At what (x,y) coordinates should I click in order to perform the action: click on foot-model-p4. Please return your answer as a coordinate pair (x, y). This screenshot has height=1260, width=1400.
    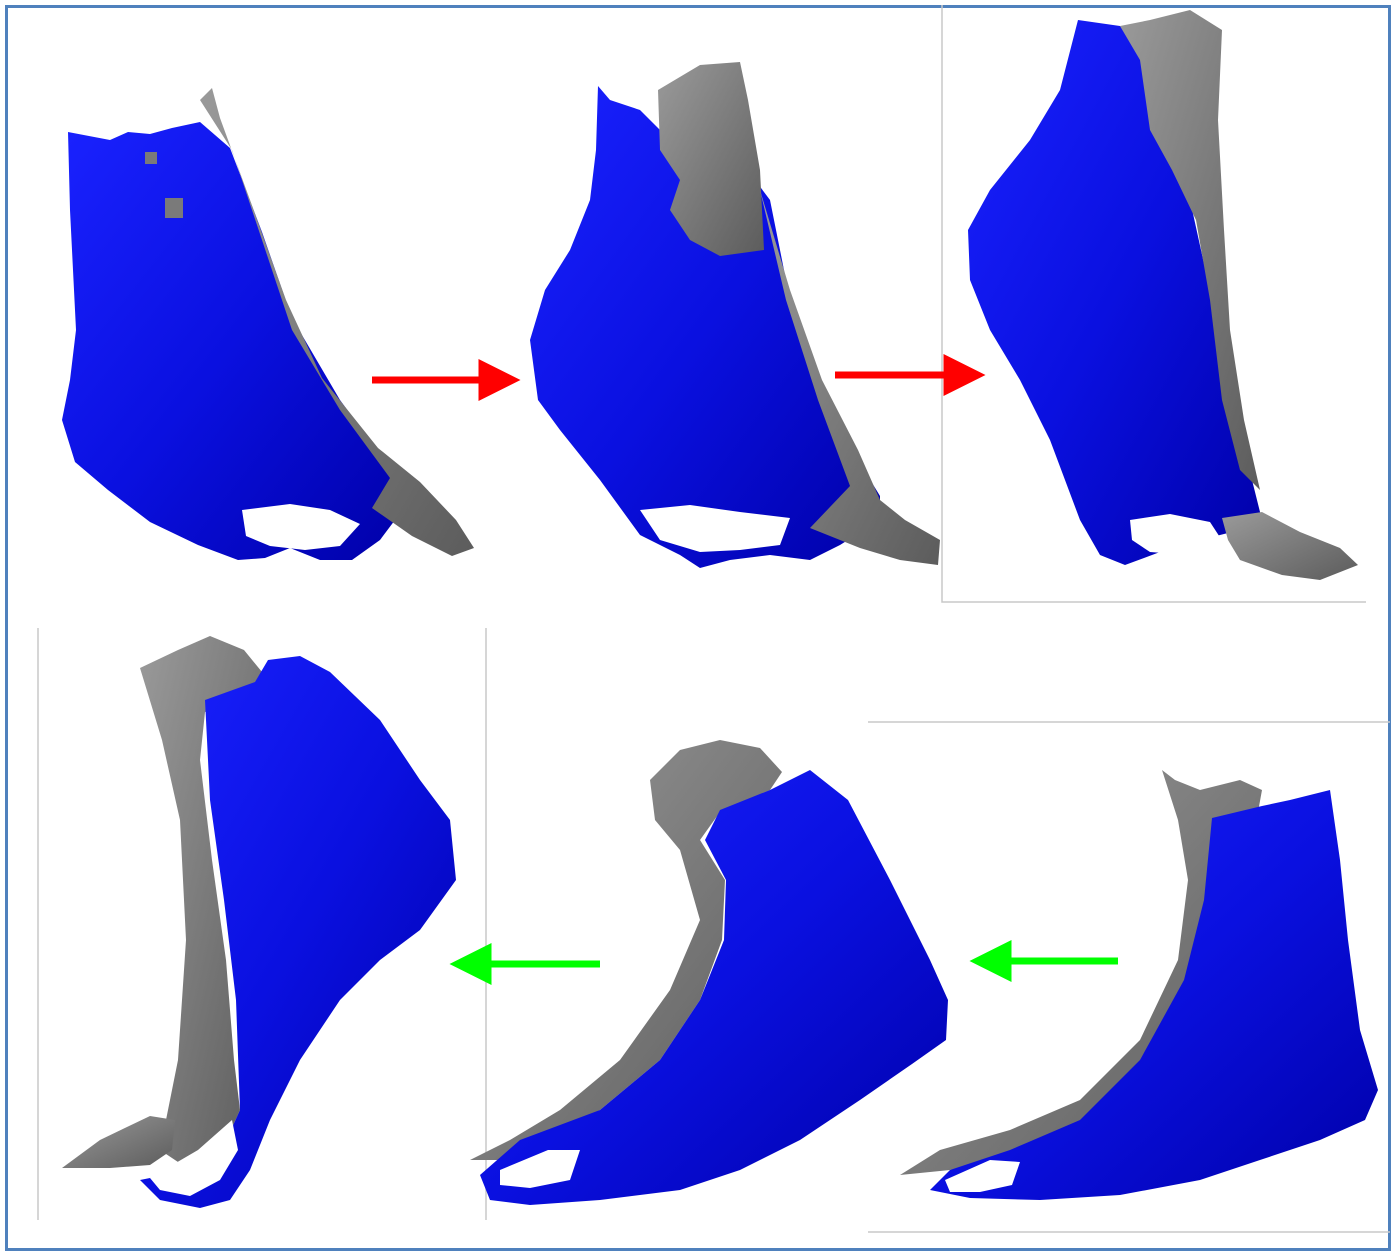
    Looking at the image, I should click on (259, 922).